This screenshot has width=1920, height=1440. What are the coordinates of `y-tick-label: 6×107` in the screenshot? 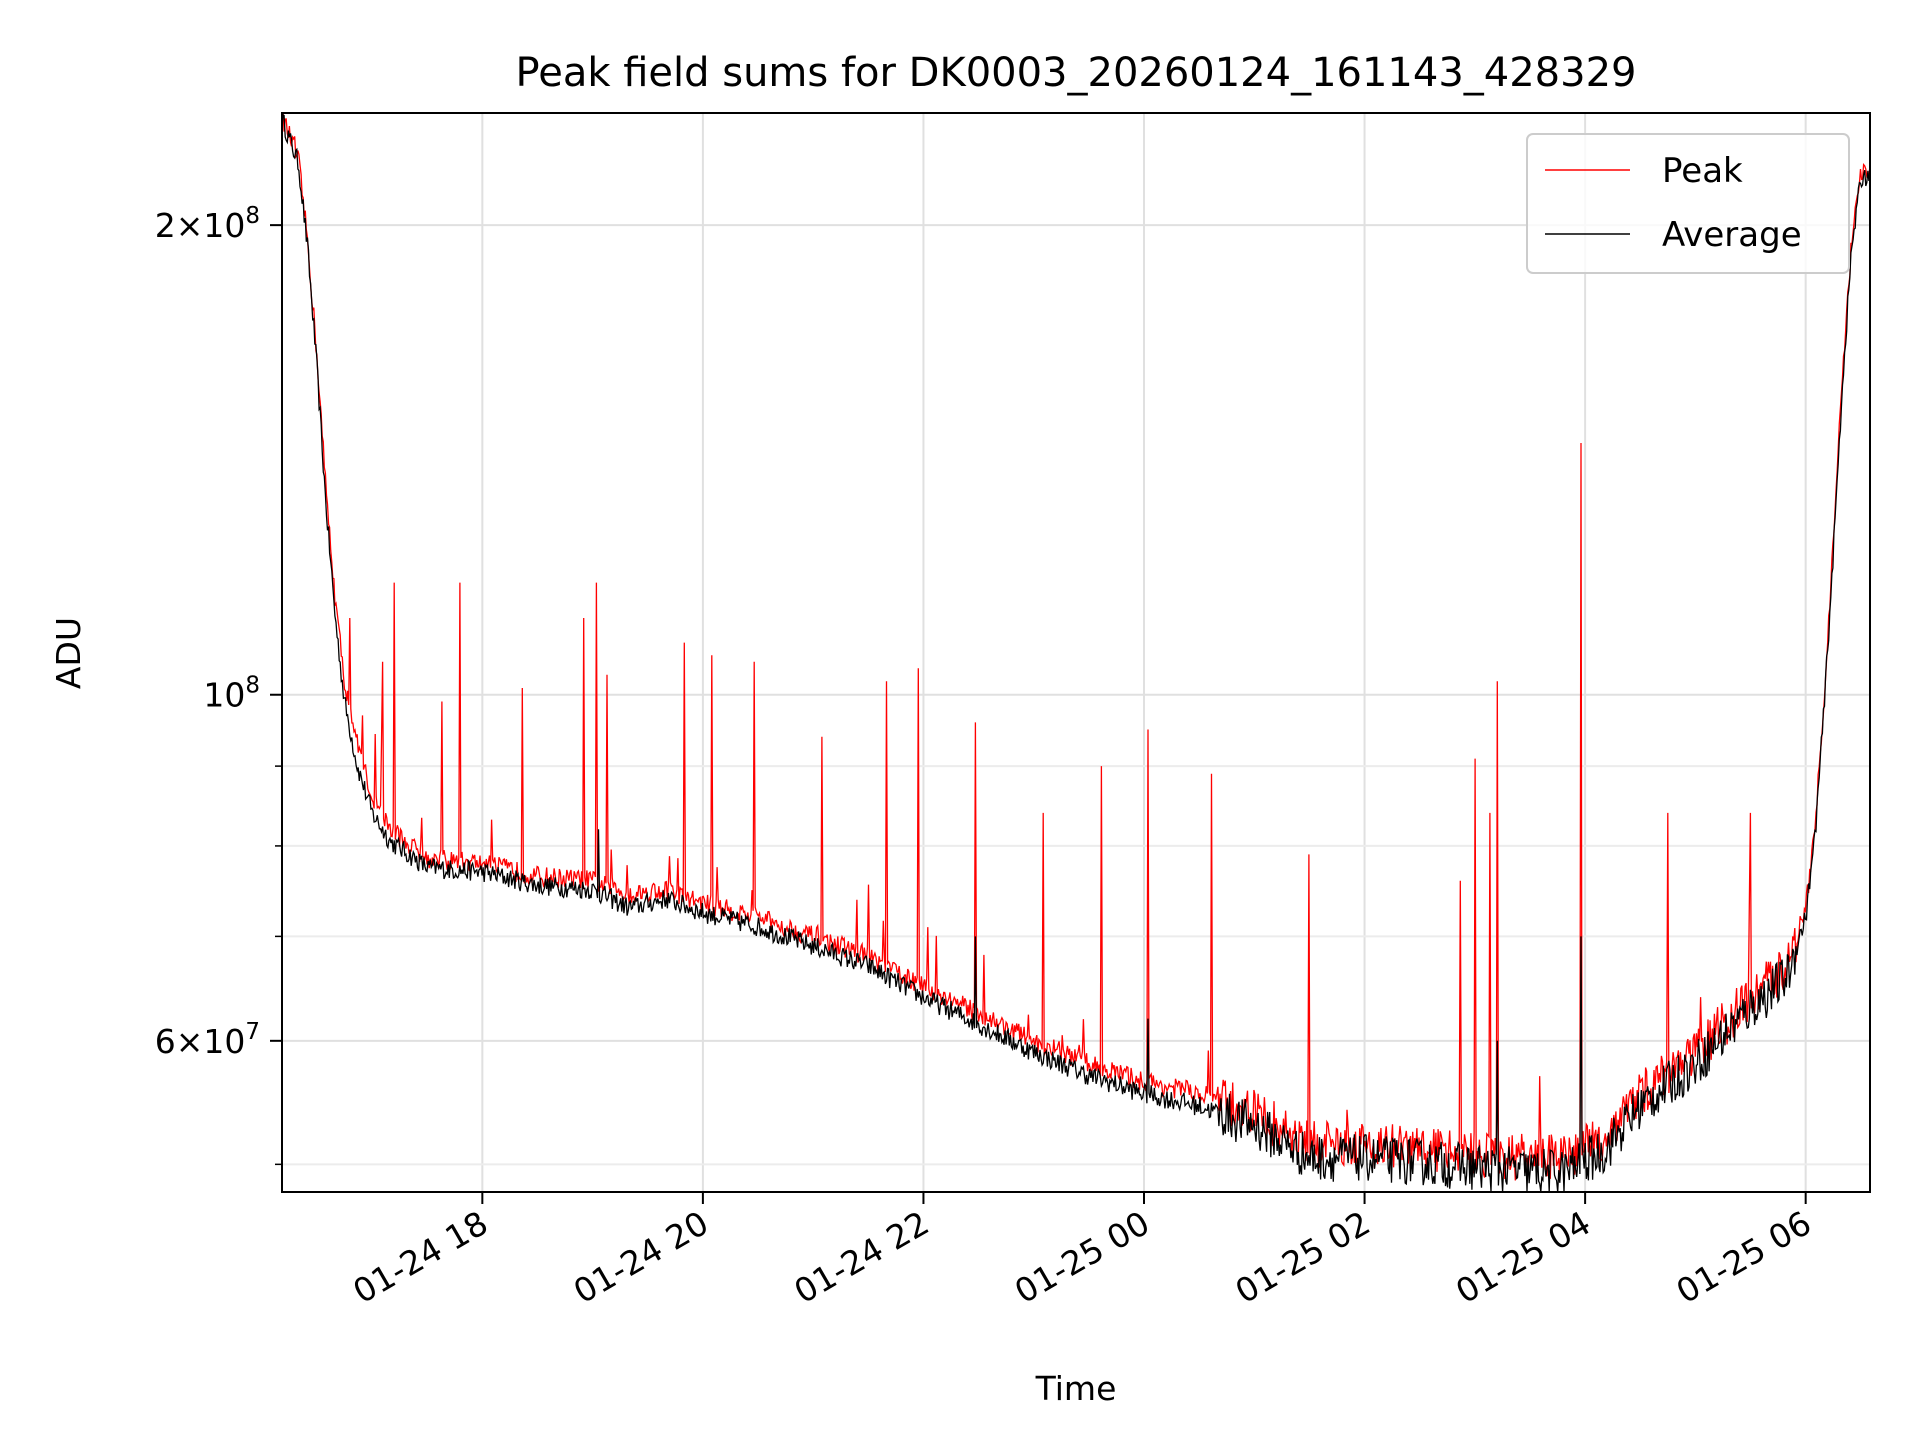 It's located at (207, 1040).